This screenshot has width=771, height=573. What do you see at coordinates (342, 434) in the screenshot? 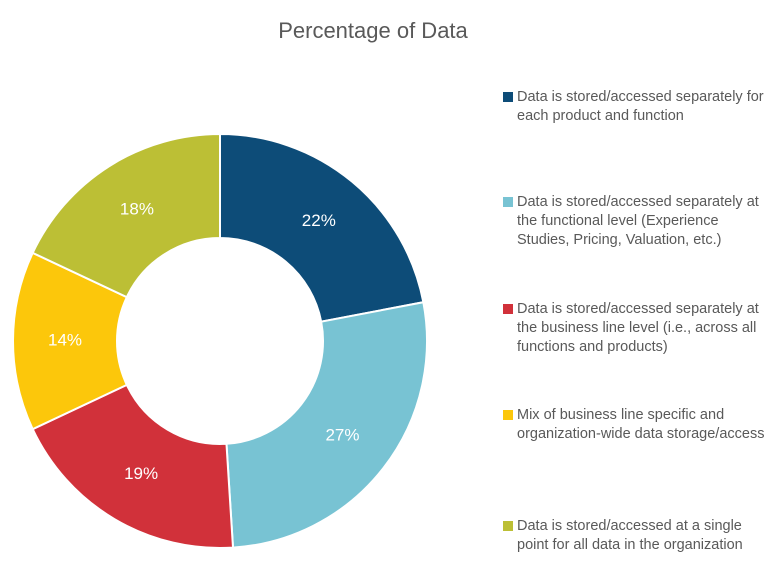
I see `data-label: 27%` at bounding box center [342, 434].